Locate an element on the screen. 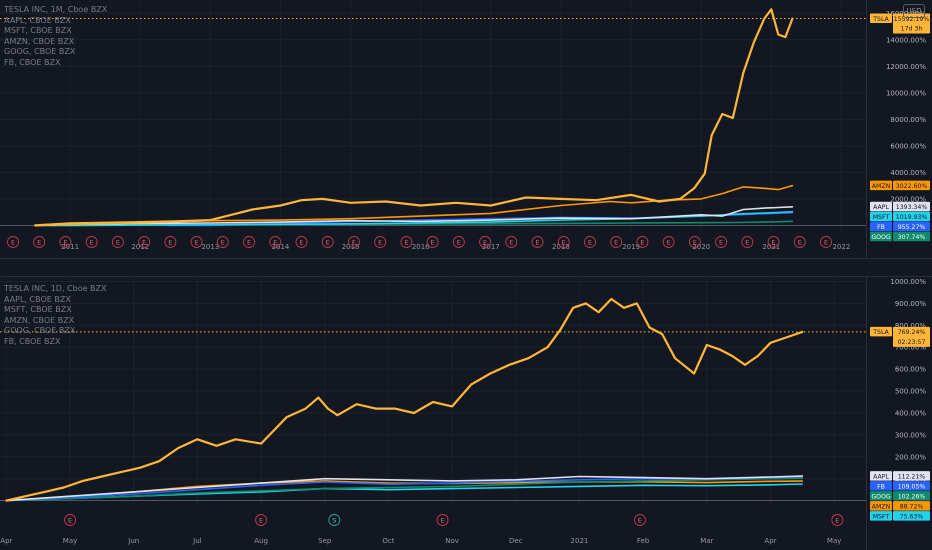 The height and width of the screenshot is (550, 932). series-name-label: AMZN is located at coordinates (881, 186).